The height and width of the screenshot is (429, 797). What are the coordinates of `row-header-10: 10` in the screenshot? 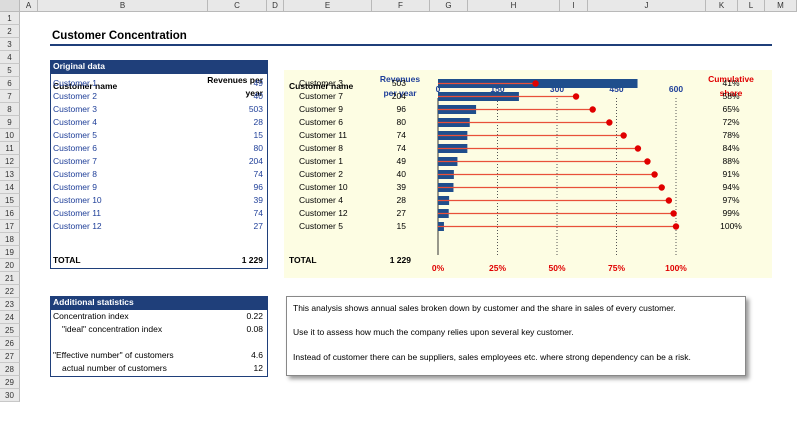 It's located at (10, 135).